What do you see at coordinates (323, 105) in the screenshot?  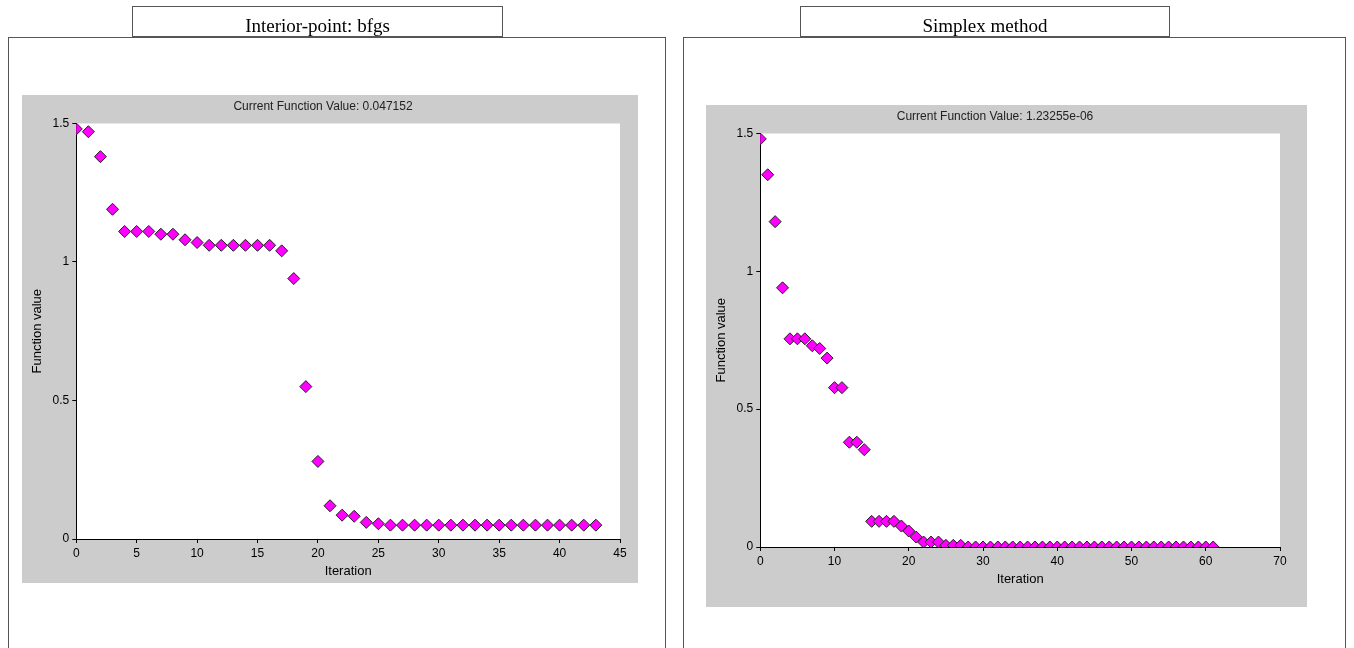 I see `chart-subtitle: Current Function Value: 0.047152` at bounding box center [323, 105].